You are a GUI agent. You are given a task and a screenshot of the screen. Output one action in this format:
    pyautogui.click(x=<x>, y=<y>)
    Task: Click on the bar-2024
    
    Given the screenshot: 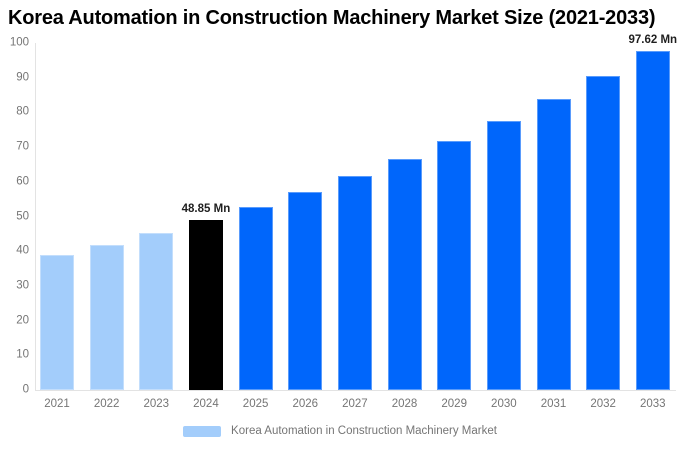 What is the action you would take?
    pyautogui.click(x=205, y=305)
    